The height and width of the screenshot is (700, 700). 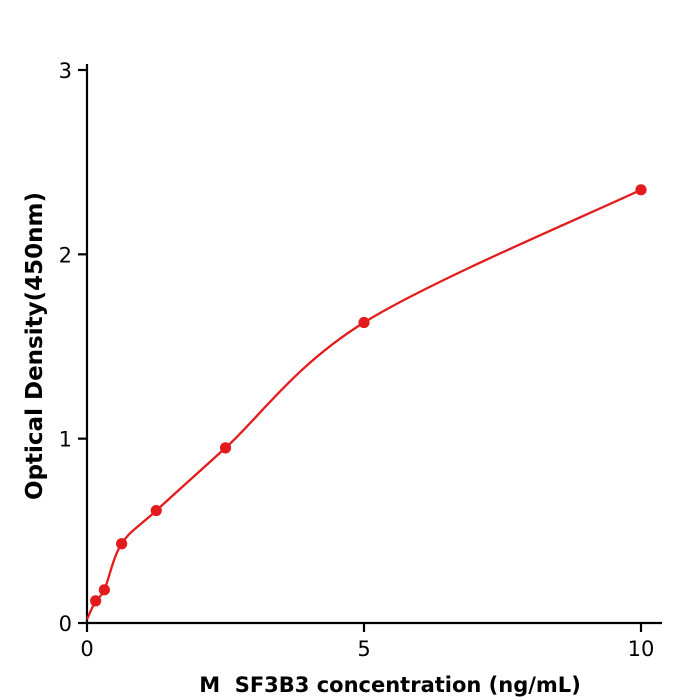 I want to click on y-tick-label: 1, so click(x=65, y=440).